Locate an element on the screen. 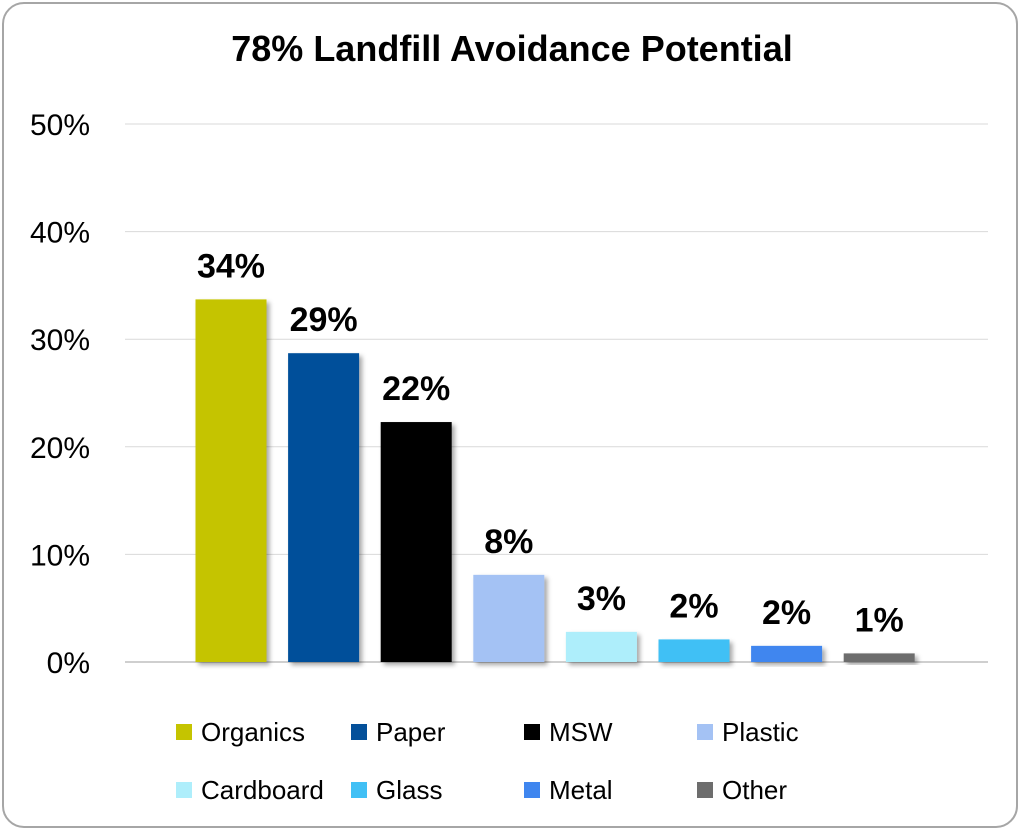 The height and width of the screenshot is (834, 1024). bar-metal is located at coordinates (787, 653).